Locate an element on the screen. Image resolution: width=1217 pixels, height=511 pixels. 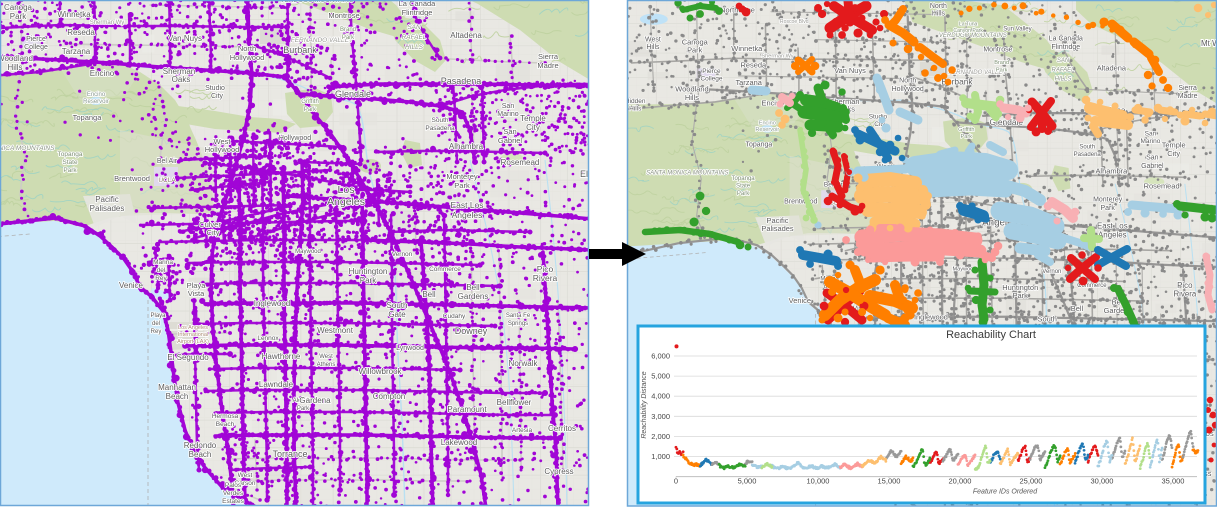
svg-text: Feature IDs Ordered is located at coordinates (1005, 492).